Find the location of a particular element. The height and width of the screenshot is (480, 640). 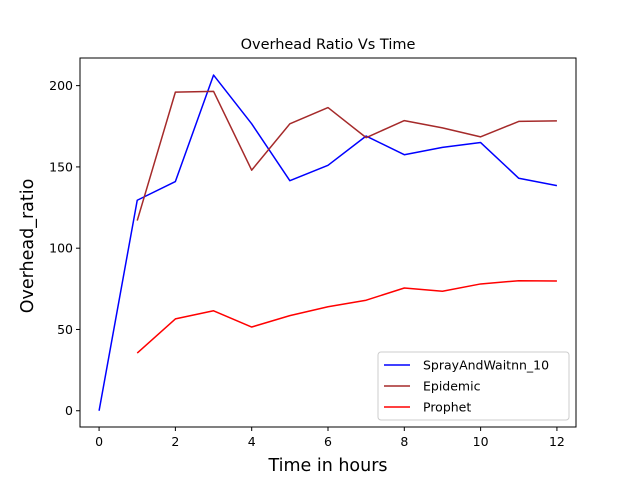

x-tick-label: 4 is located at coordinates (252, 441).